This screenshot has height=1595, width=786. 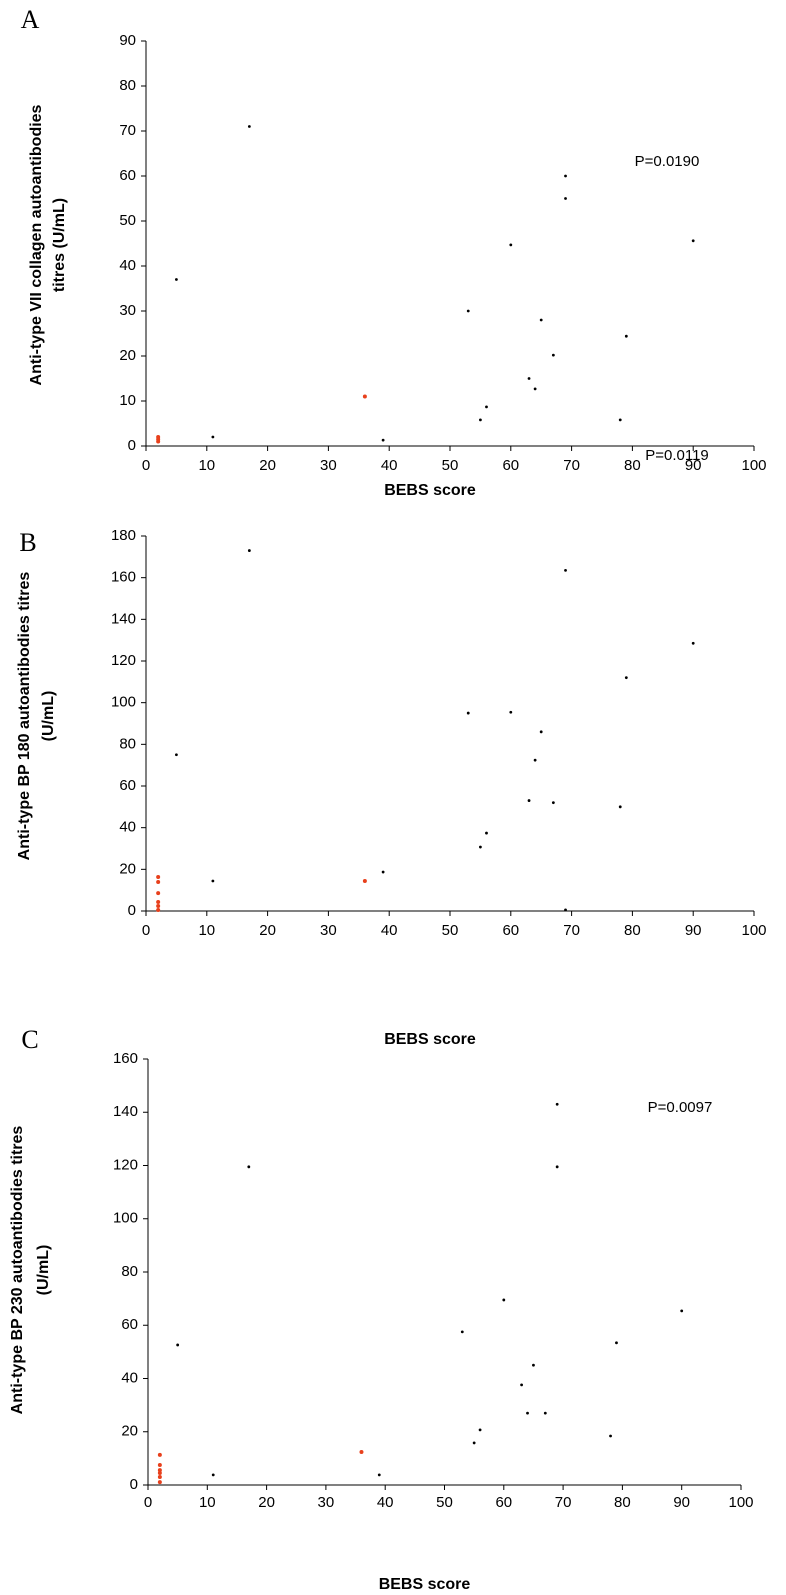 What do you see at coordinates (667, 161) in the screenshot?
I see `annotation: P=0.0190` at bounding box center [667, 161].